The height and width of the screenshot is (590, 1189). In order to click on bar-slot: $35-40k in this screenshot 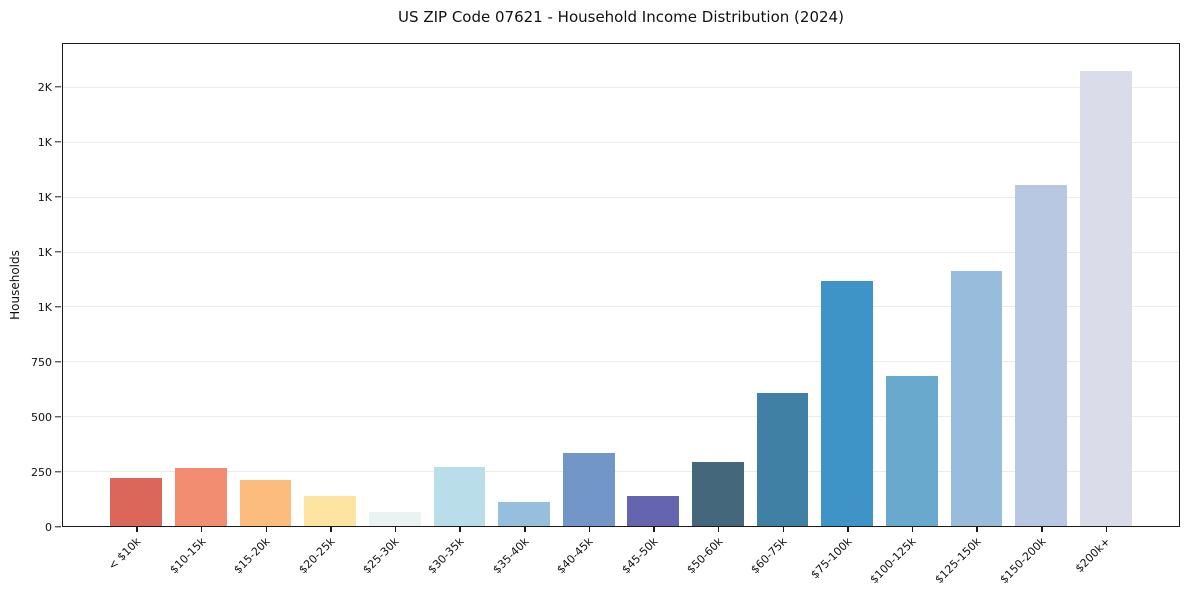, I will do `click(523, 310)`.